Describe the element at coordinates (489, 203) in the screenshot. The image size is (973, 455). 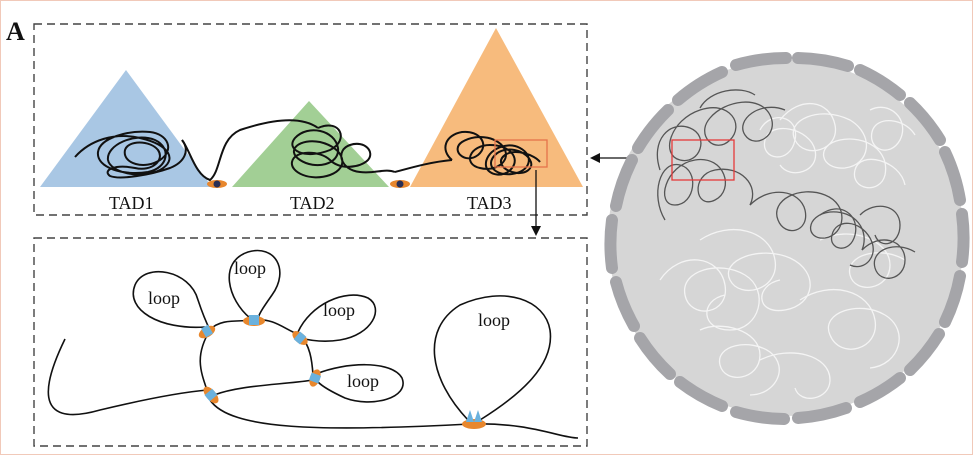
I see `tad3-label: TAD3` at that location.